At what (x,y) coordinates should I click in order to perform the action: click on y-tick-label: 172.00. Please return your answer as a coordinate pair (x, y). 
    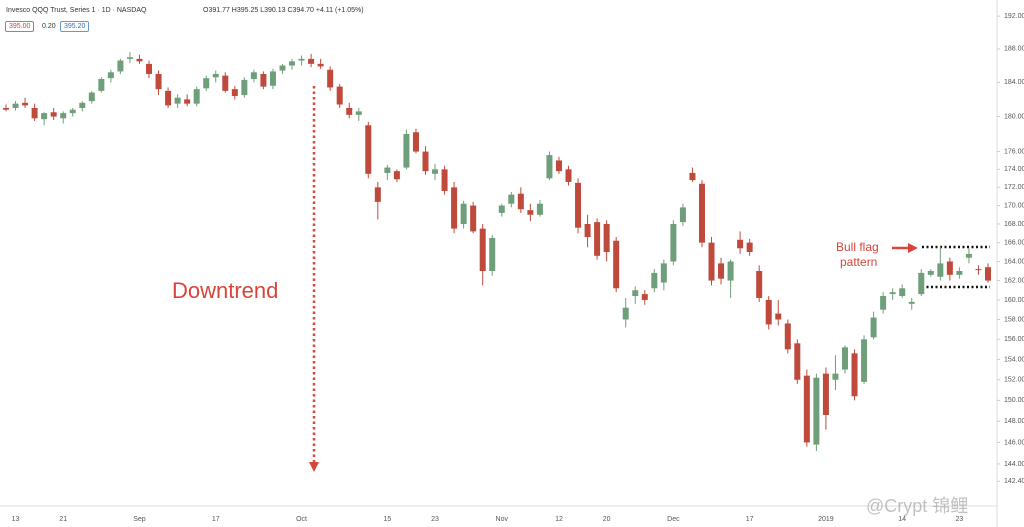
    Looking at the image, I should click on (1014, 187).